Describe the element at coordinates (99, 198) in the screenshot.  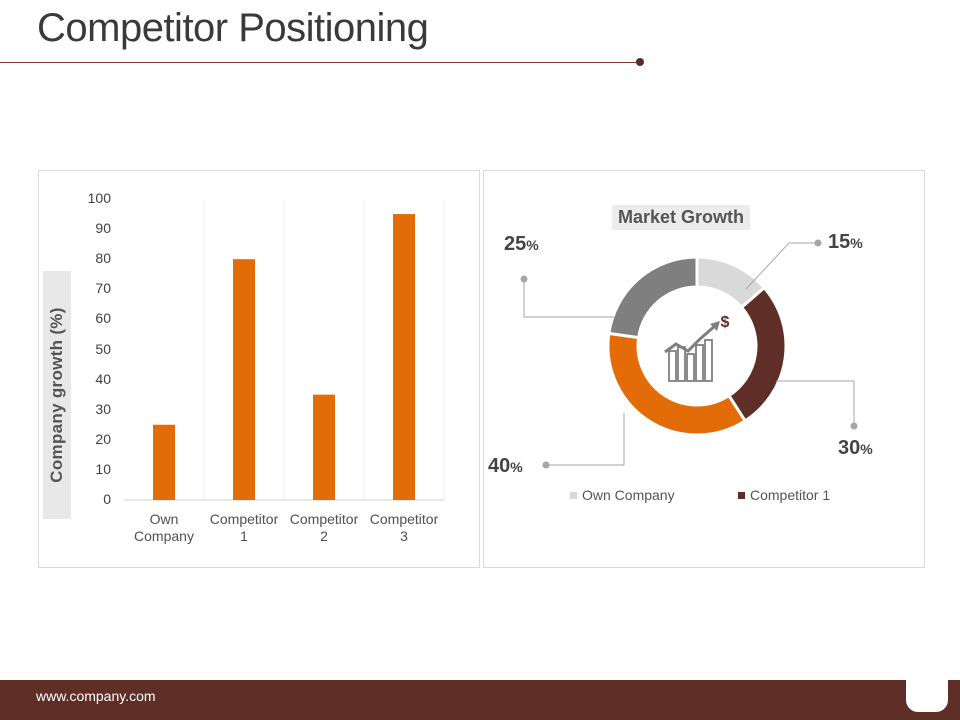
I see `y-tick-label: 100` at that location.